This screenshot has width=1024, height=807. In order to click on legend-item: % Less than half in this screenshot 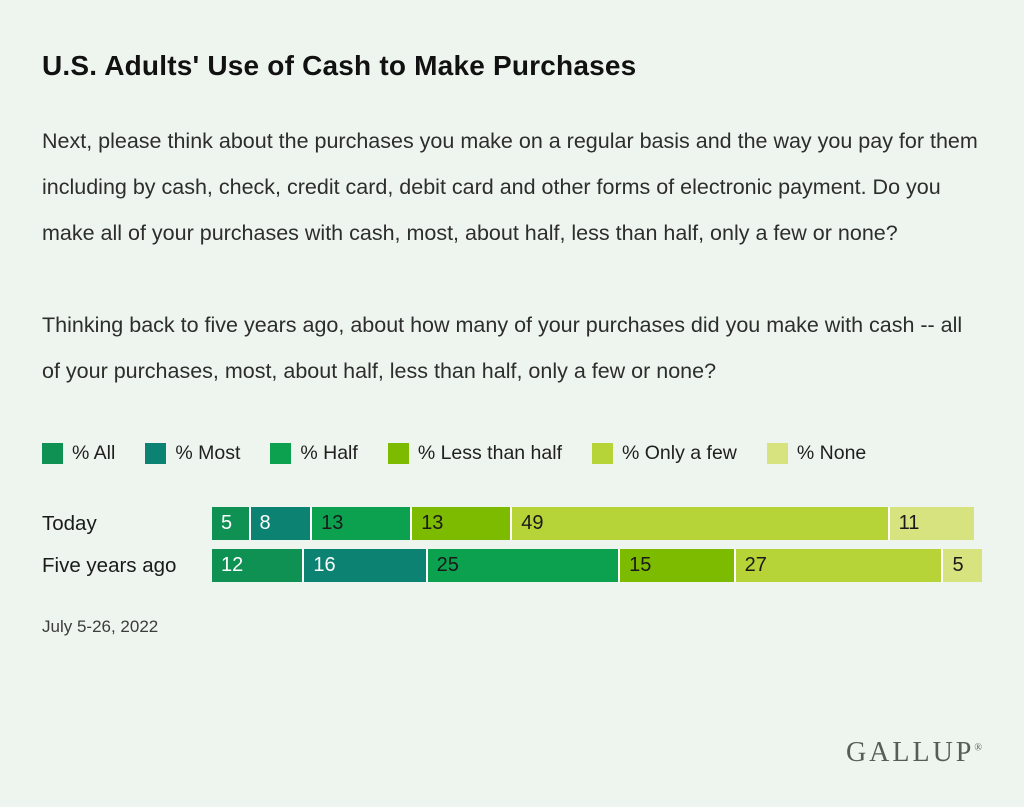, I will do `click(474, 453)`.